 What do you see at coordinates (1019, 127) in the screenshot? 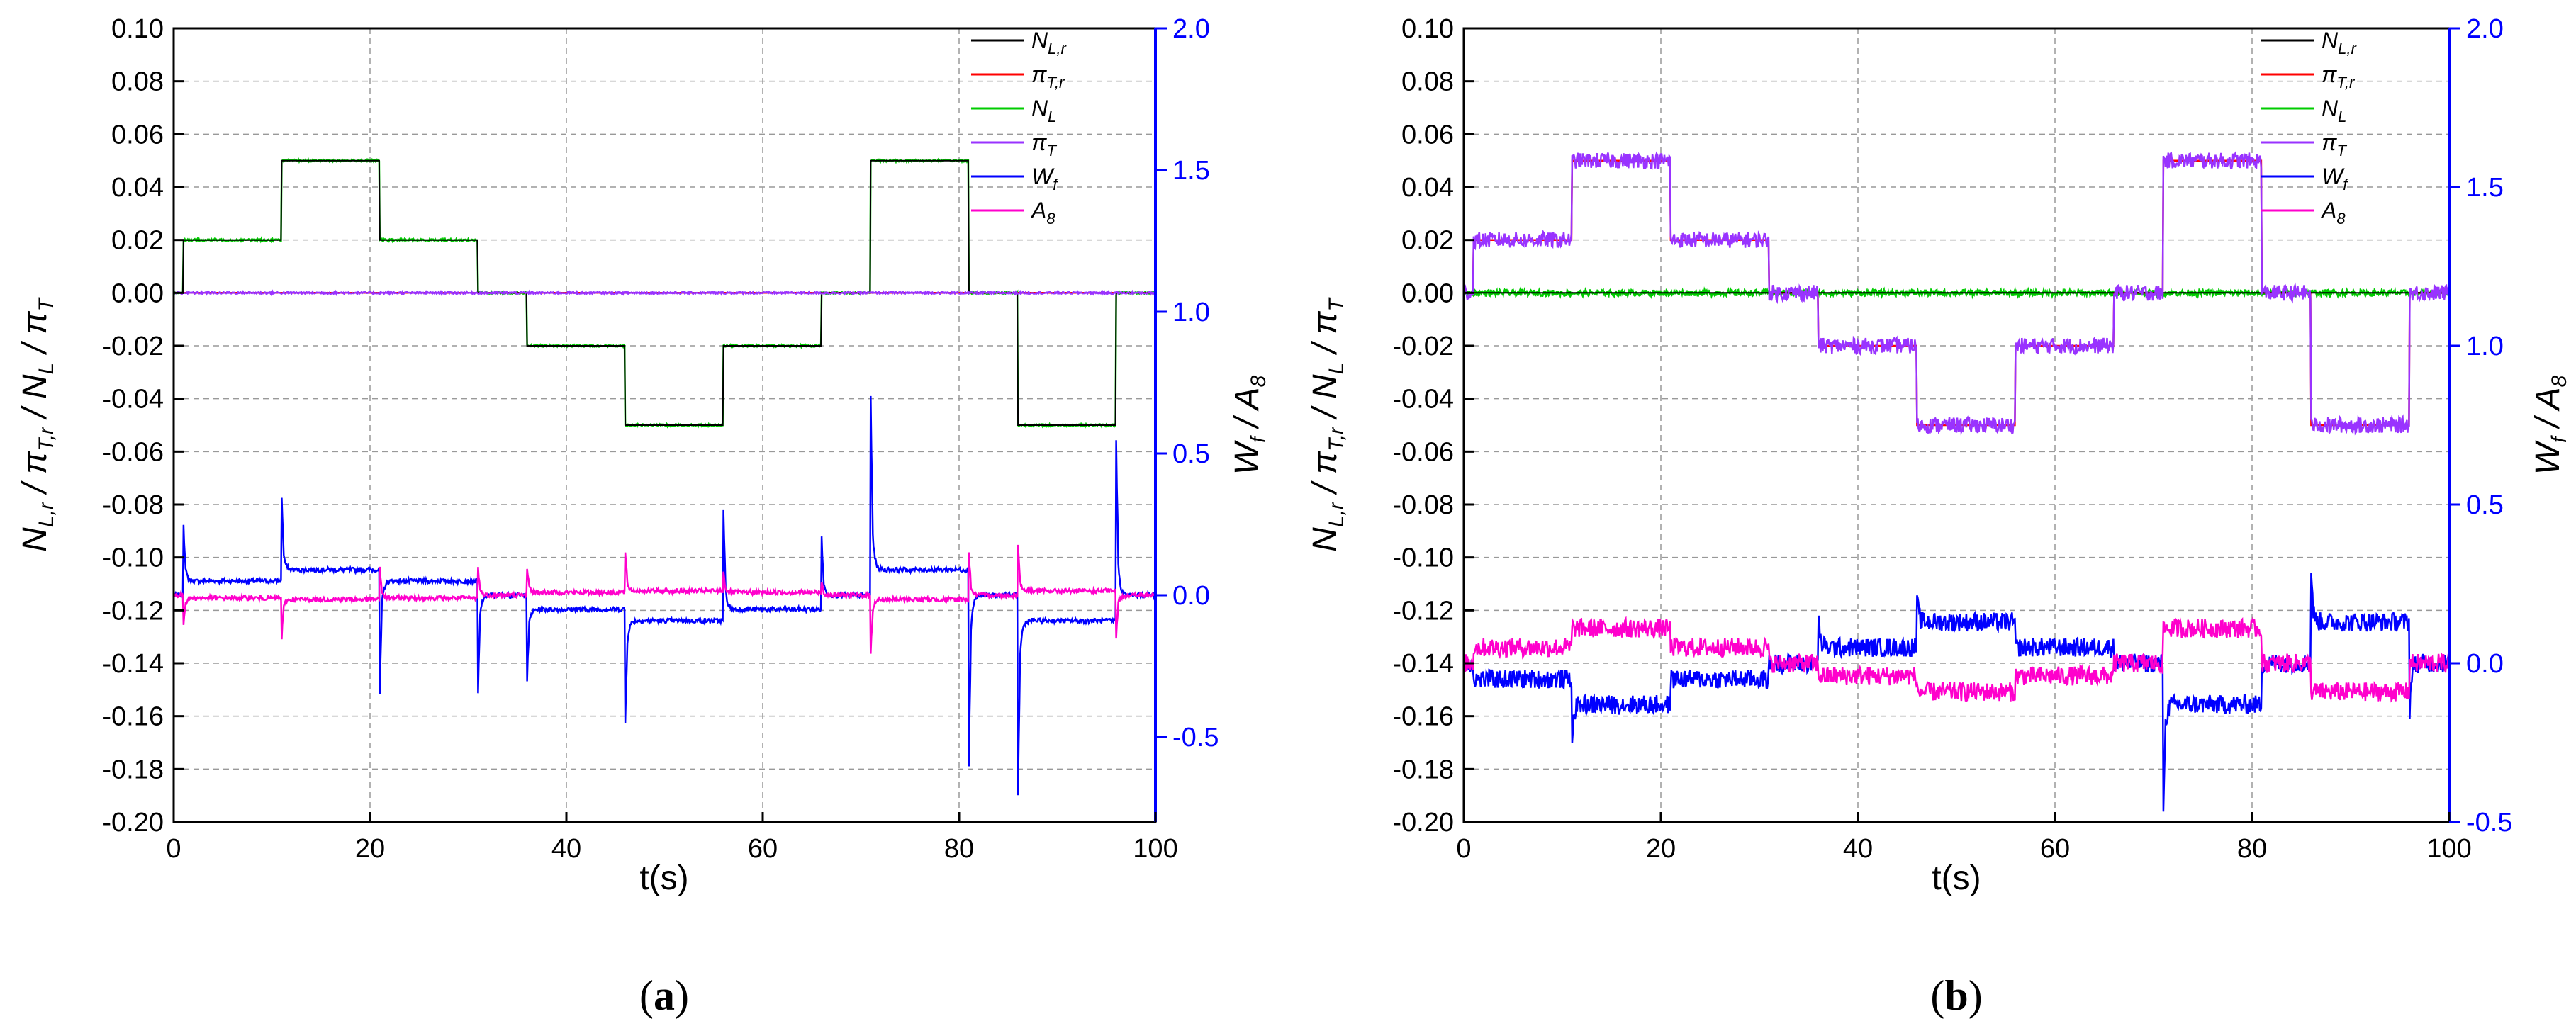
I see `legend-a: NL,r πT,r NL πT Wf A8` at bounding box center [1019, 127].